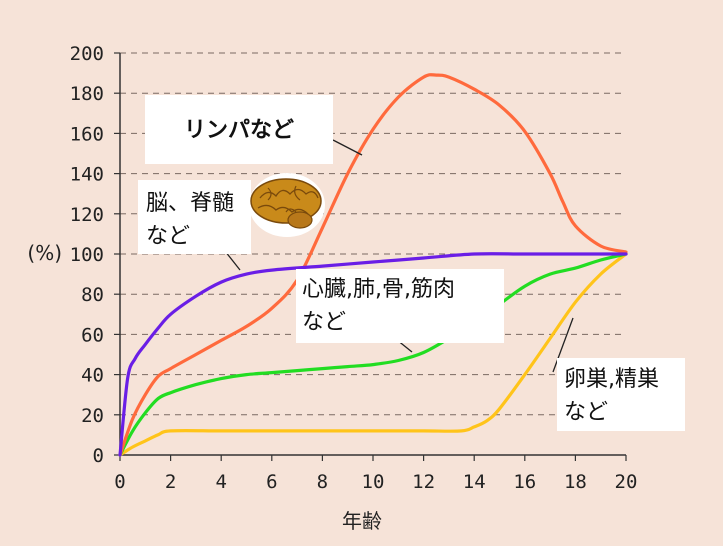 The height and width of the screenshot is (546, 723). What do you see at coordinates (586, 412) in the screenshot?
I see `label-gonads-line2: など` at bounding box center [586, 412].